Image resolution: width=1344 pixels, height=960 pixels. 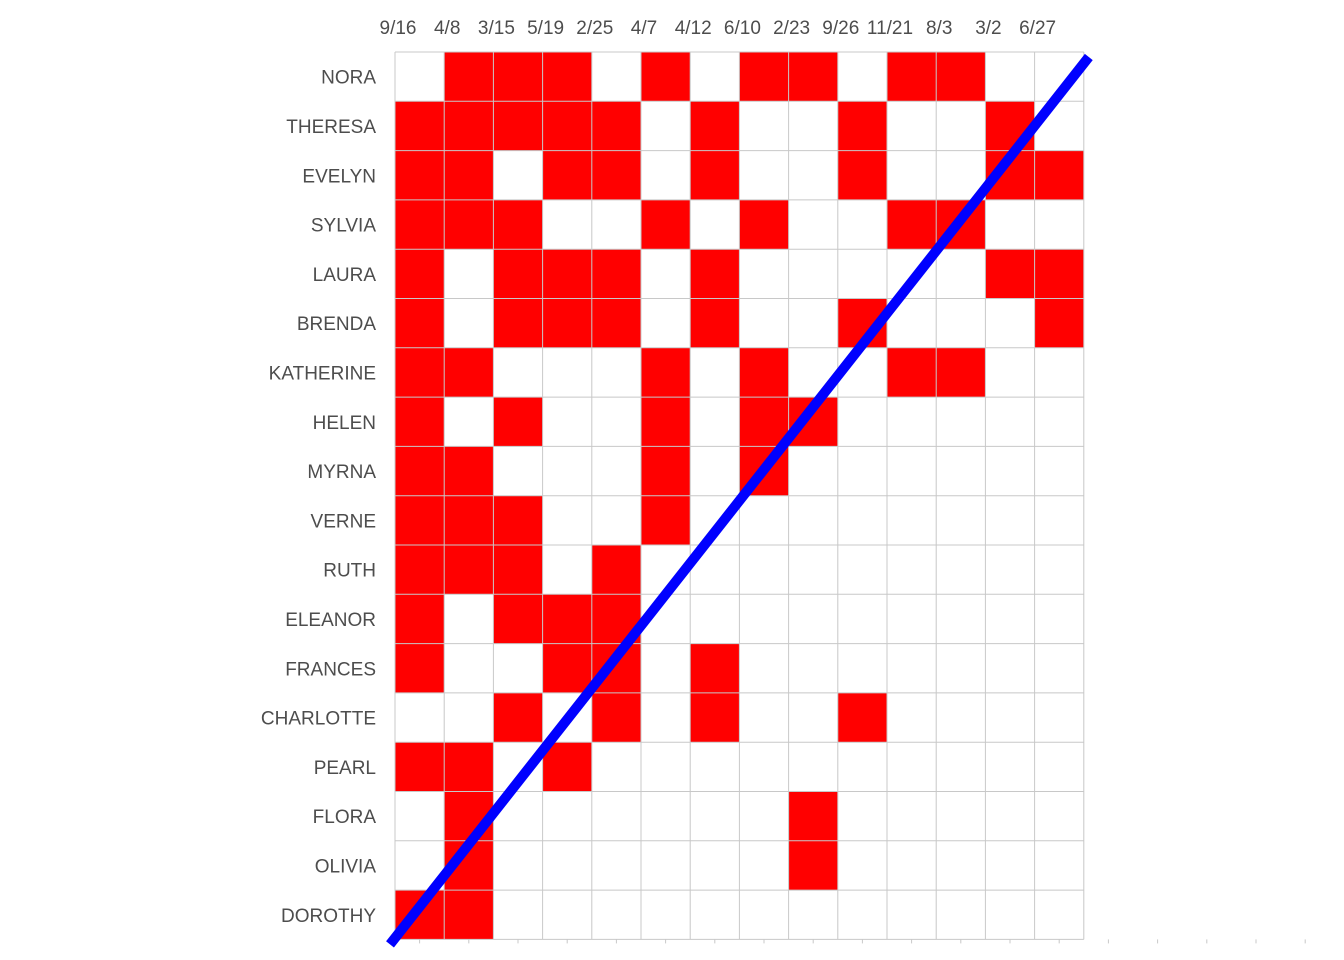 I want to click on y-tick-label: ELEANOR, so click(x=330, y=620).